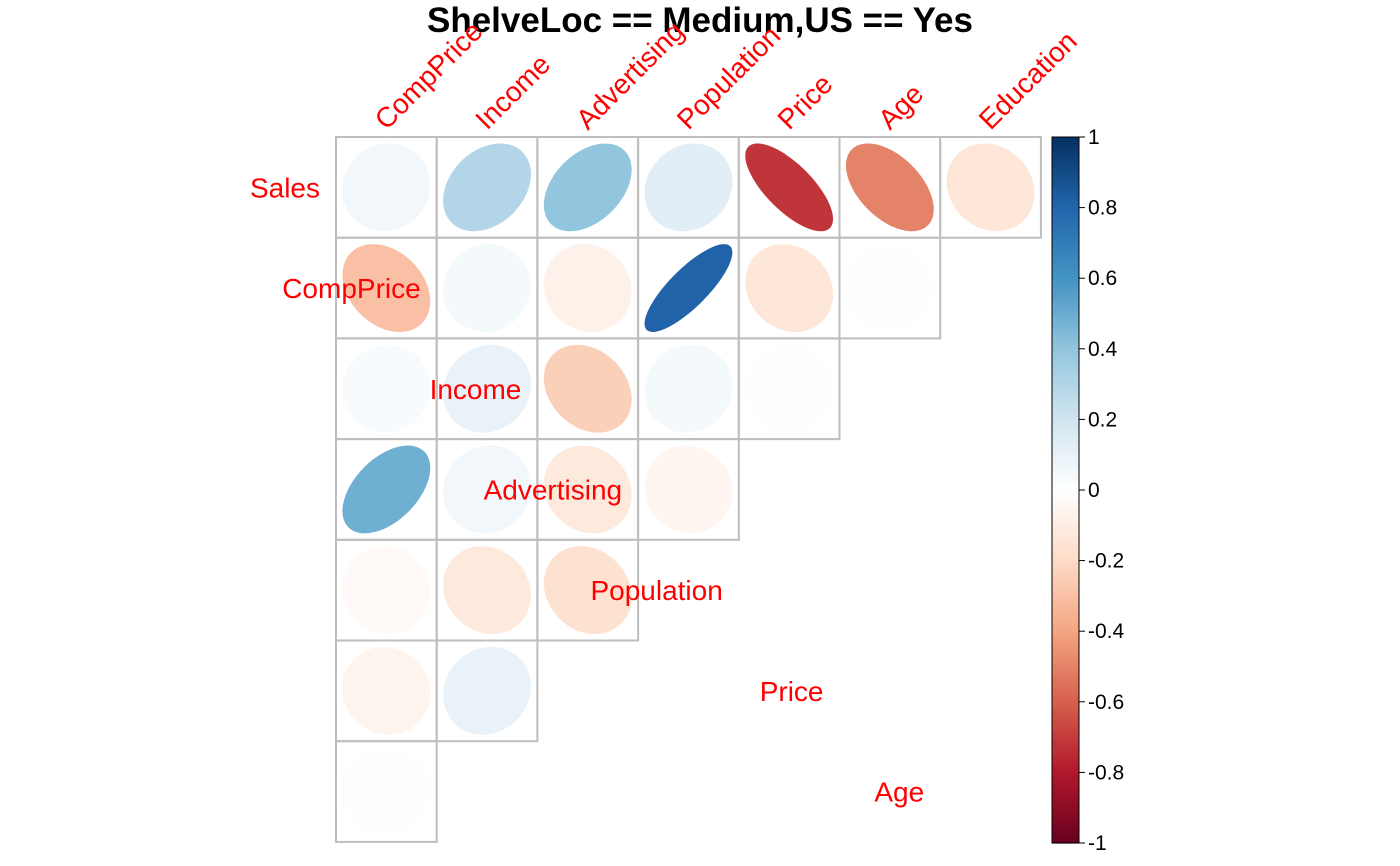 Image resolution: width=1400 pixels, height=866 pixels. I want to click on column-label: Income, so click(512, 91).